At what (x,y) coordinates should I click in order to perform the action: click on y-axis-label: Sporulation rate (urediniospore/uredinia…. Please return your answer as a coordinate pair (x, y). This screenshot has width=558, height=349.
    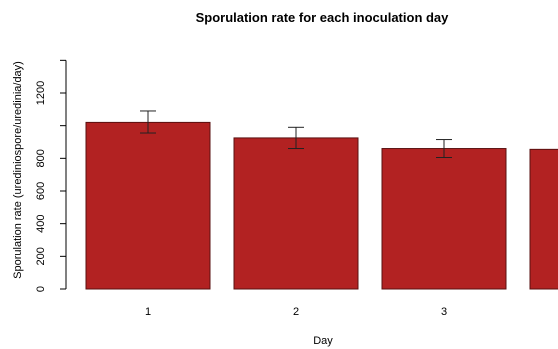
    Looking at the image, I should click on (18, 170).